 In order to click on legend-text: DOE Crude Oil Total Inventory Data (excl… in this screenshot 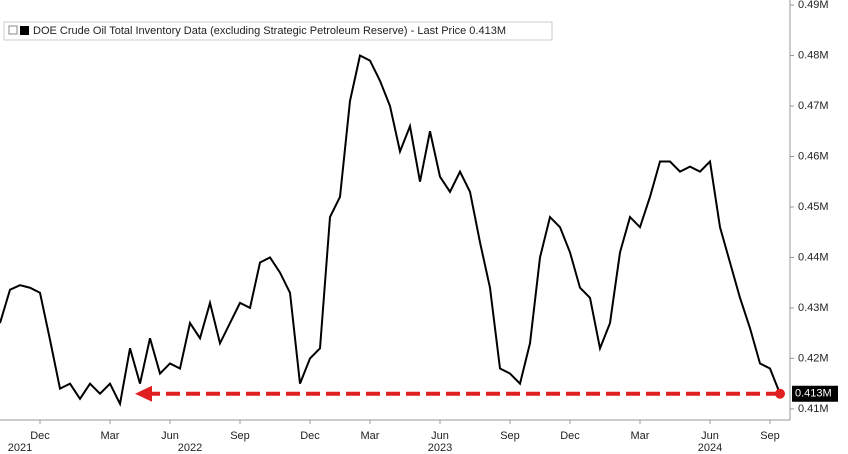, I will do `click(269, 31)`.